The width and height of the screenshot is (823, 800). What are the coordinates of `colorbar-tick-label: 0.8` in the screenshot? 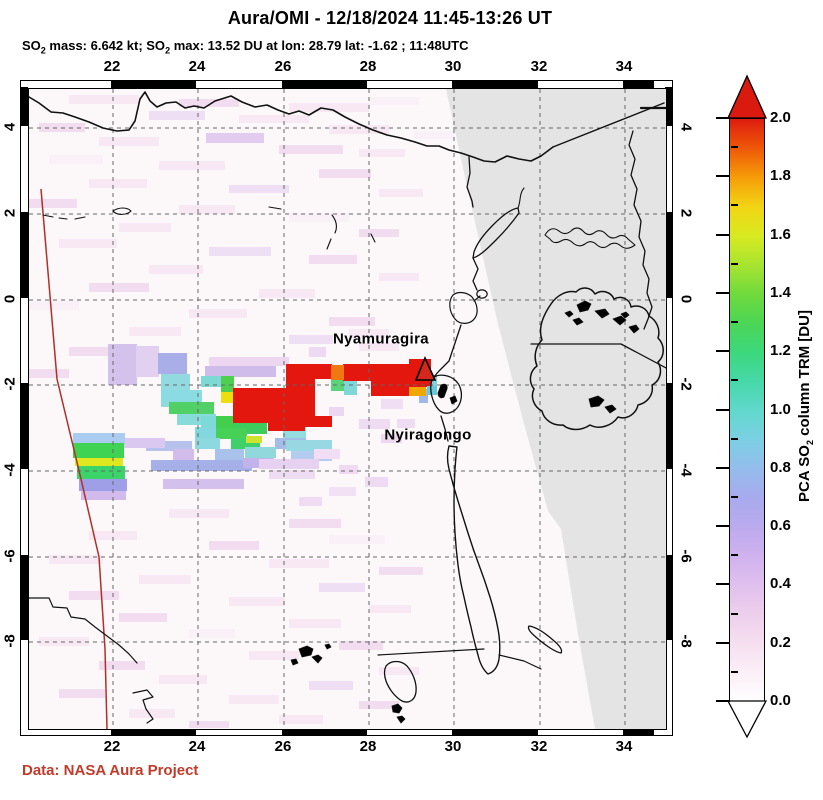 It's located at (780, 467).